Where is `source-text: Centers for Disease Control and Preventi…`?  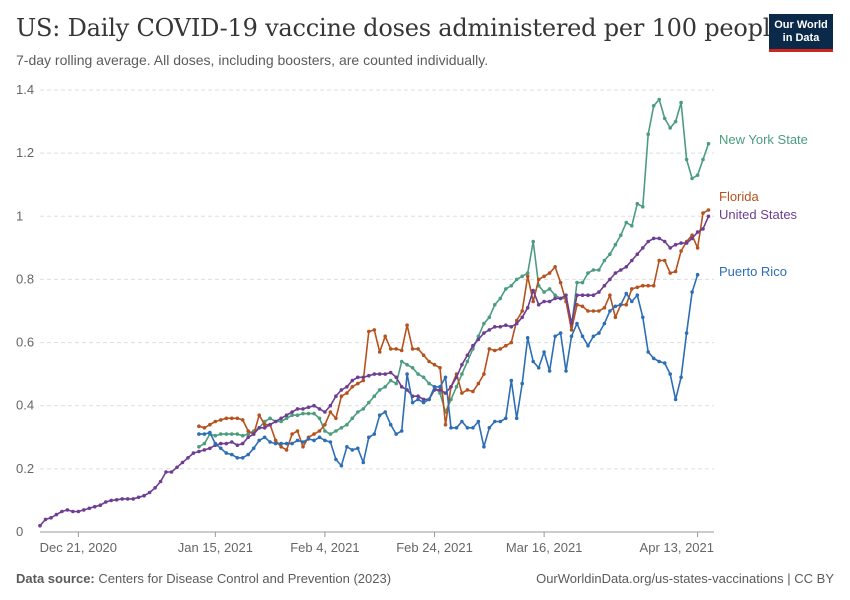 source-text: Centers for Disease Control and Preventi… is located at coordinates (245, 578).